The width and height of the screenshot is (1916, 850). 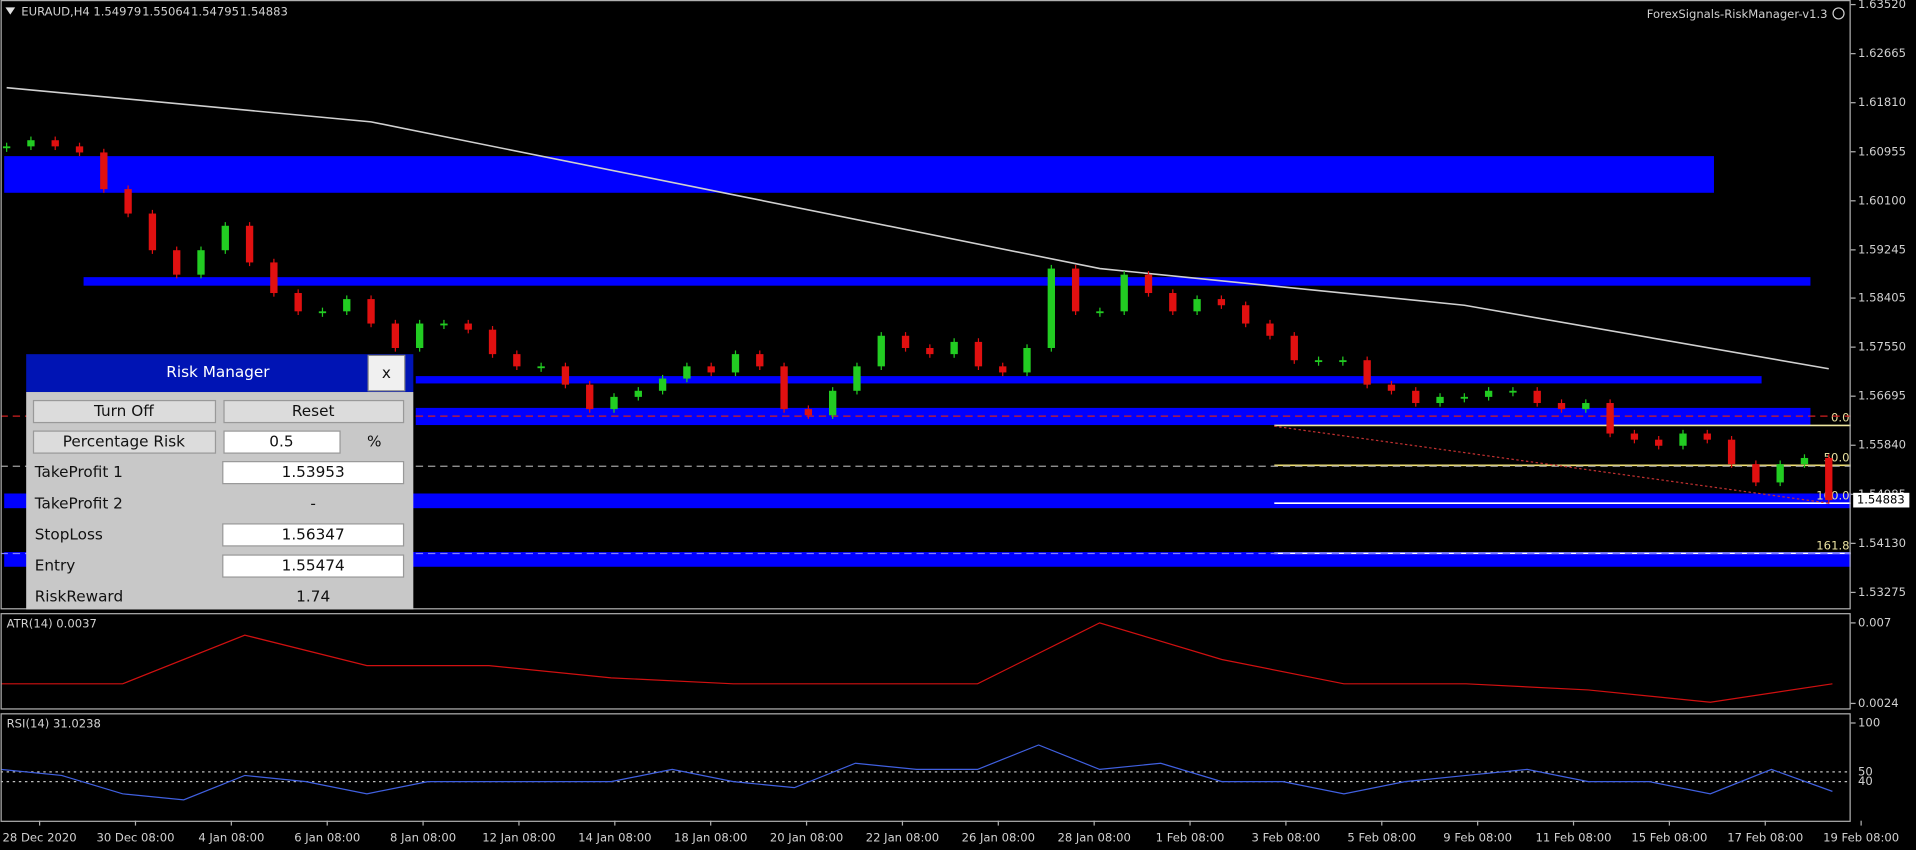 I want to click on smiley-icon, so click(x=1838, y=13).